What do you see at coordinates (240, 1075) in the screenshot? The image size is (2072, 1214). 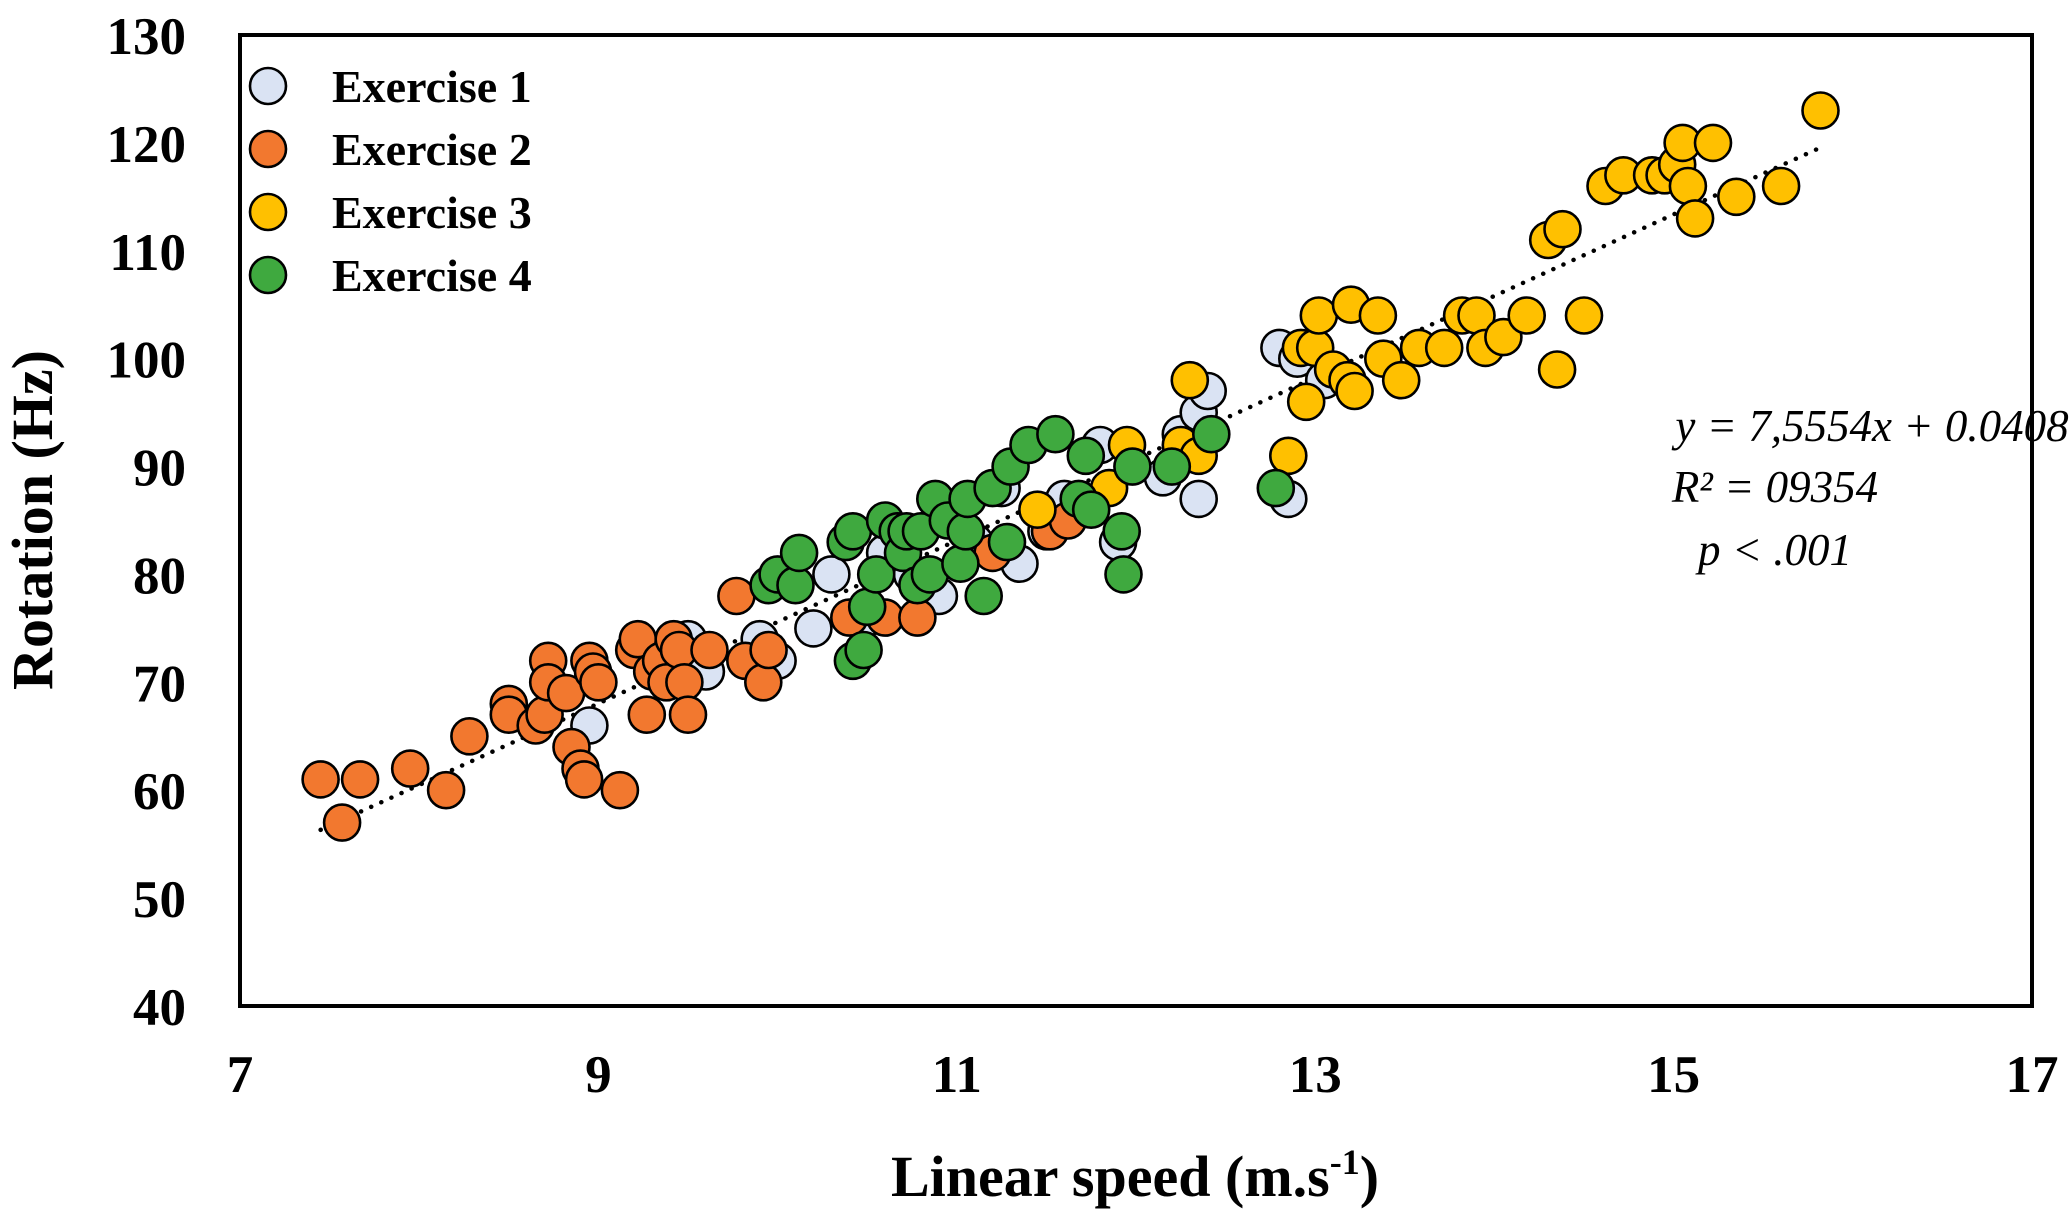 I see `x-tick-label: 7` at bounding box center [240, 1075].